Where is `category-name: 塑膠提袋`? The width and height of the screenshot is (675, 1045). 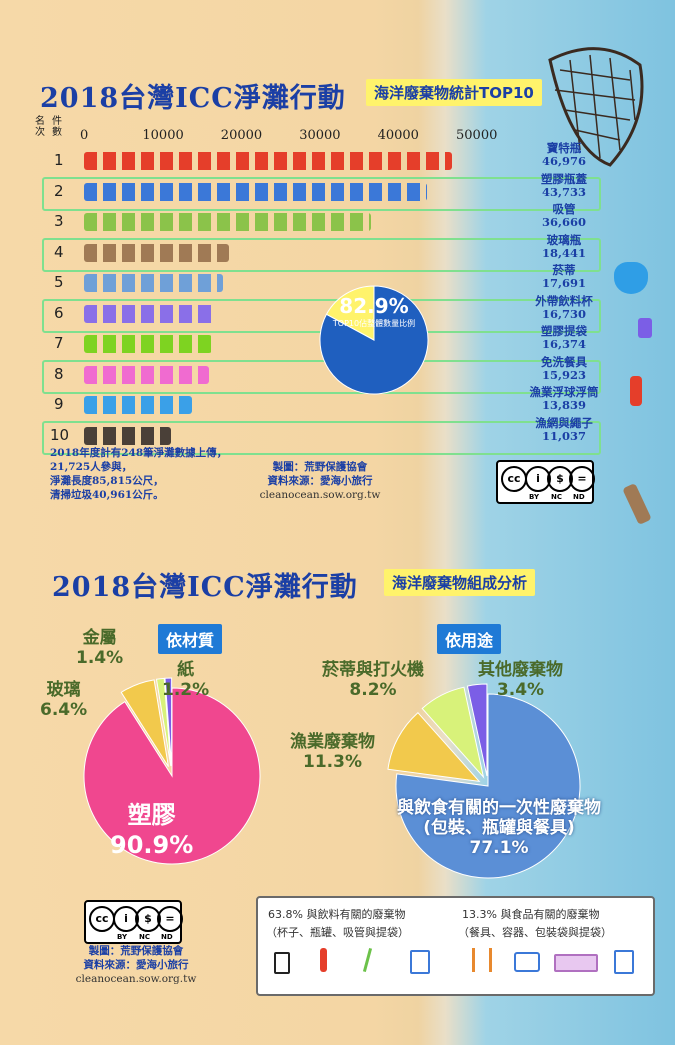 category-name: 塑膠提袋 is located at coordinates (564, 331).